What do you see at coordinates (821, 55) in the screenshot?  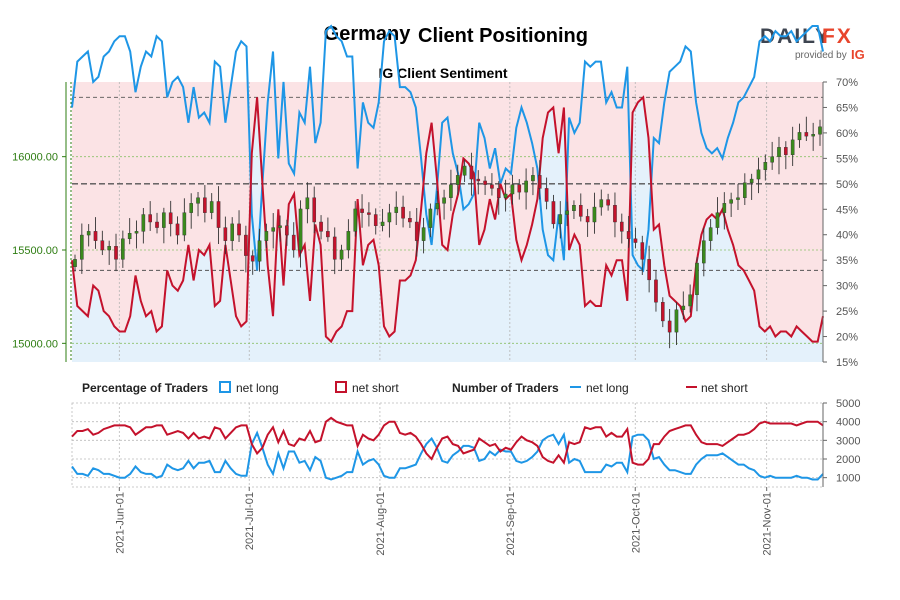 I see `logo-provided-by: provided by` at bounding box center [821, 55].